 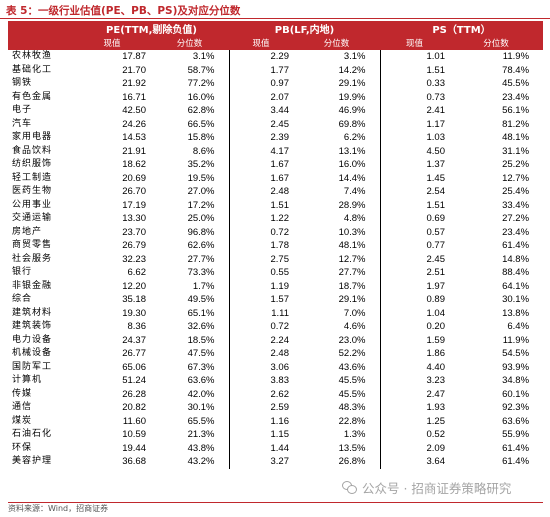 I want to click on header-pb-current: 现值, so click(x=261, y=43).